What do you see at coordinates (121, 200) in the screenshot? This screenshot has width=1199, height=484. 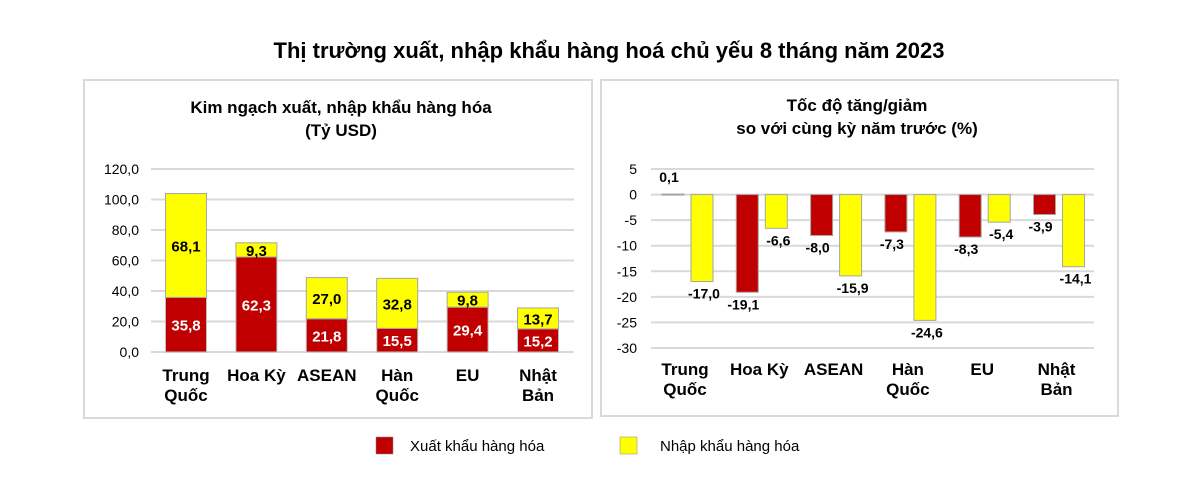 I see `y-tick-label: 100,0` at bounding box center [121, 200].